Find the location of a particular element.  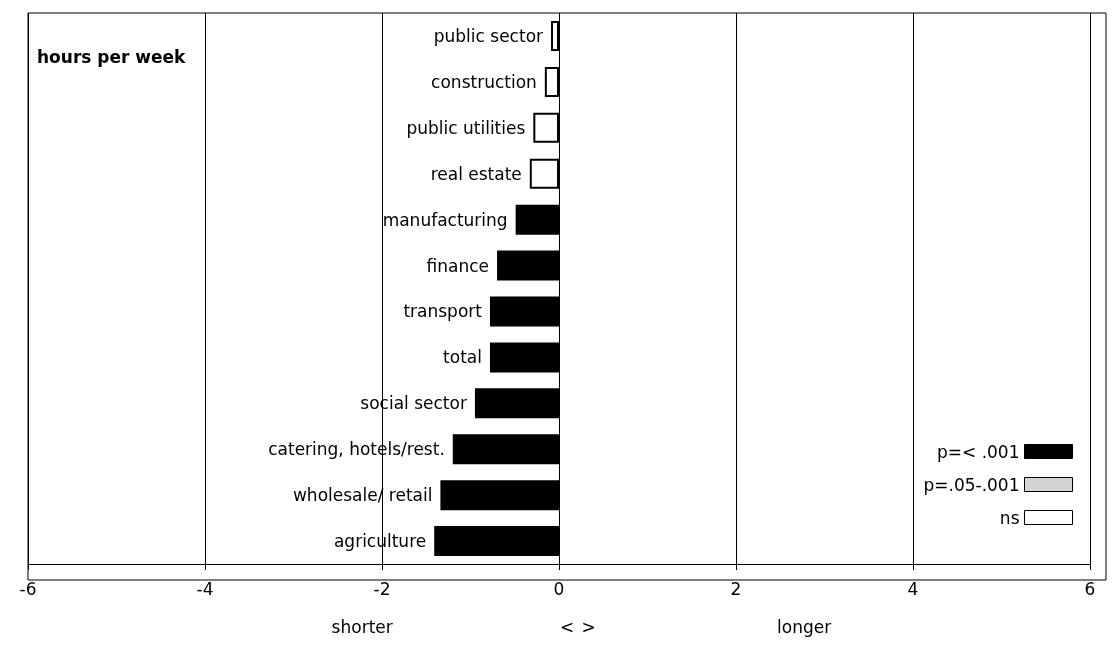

x-tick-label: 6 is located at coordinates (1090, 588).